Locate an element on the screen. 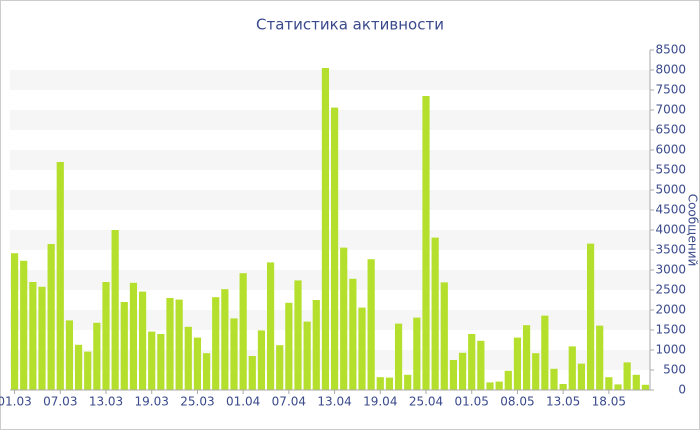 Image resolution: width=700 pixels, height=430 pixels. x-tick-label: 07.04 is located at coordinates (289, 402).